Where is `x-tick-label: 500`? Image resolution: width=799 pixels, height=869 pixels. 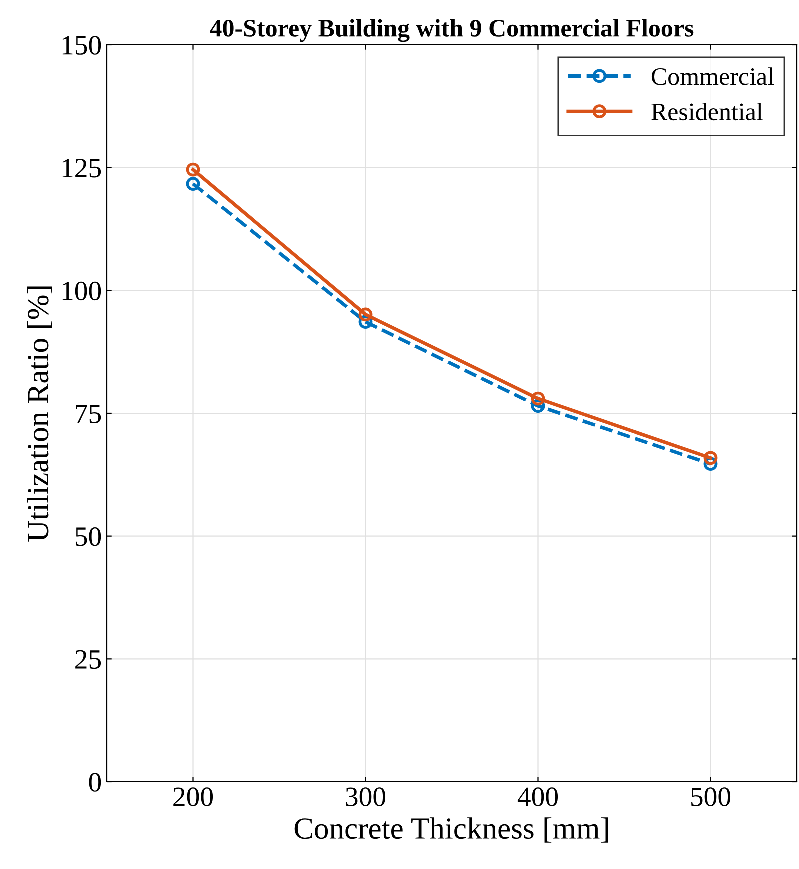
x-tick-label: 500 is located at coordinates (711, 797).